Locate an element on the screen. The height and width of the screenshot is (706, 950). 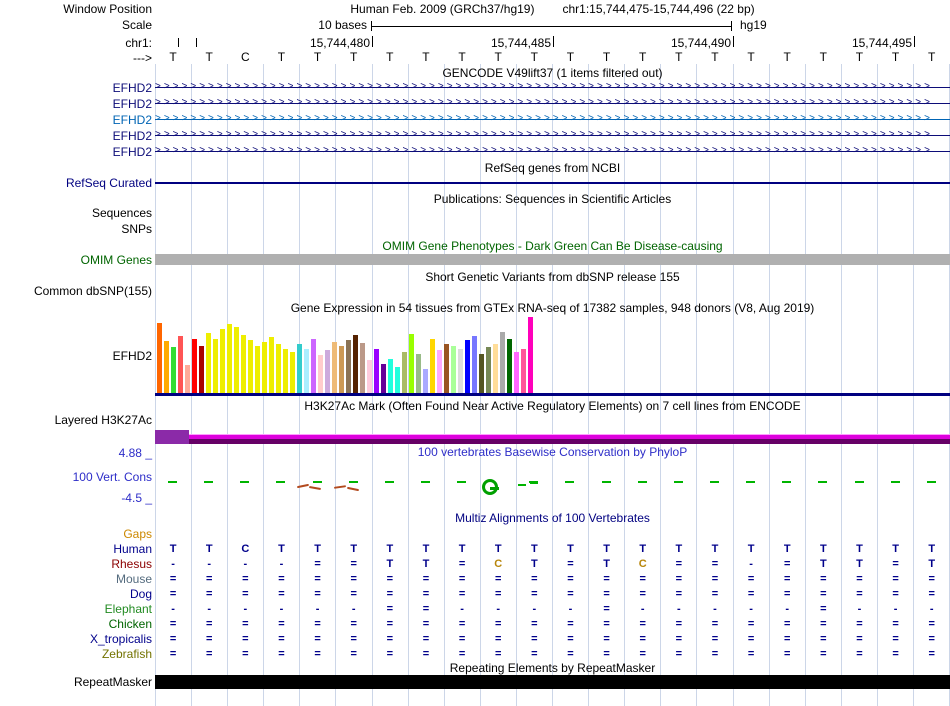
align-row-elephant: - - - - - - = = - - - - = - - - - - = - - - is located at coordinates (552, 609).